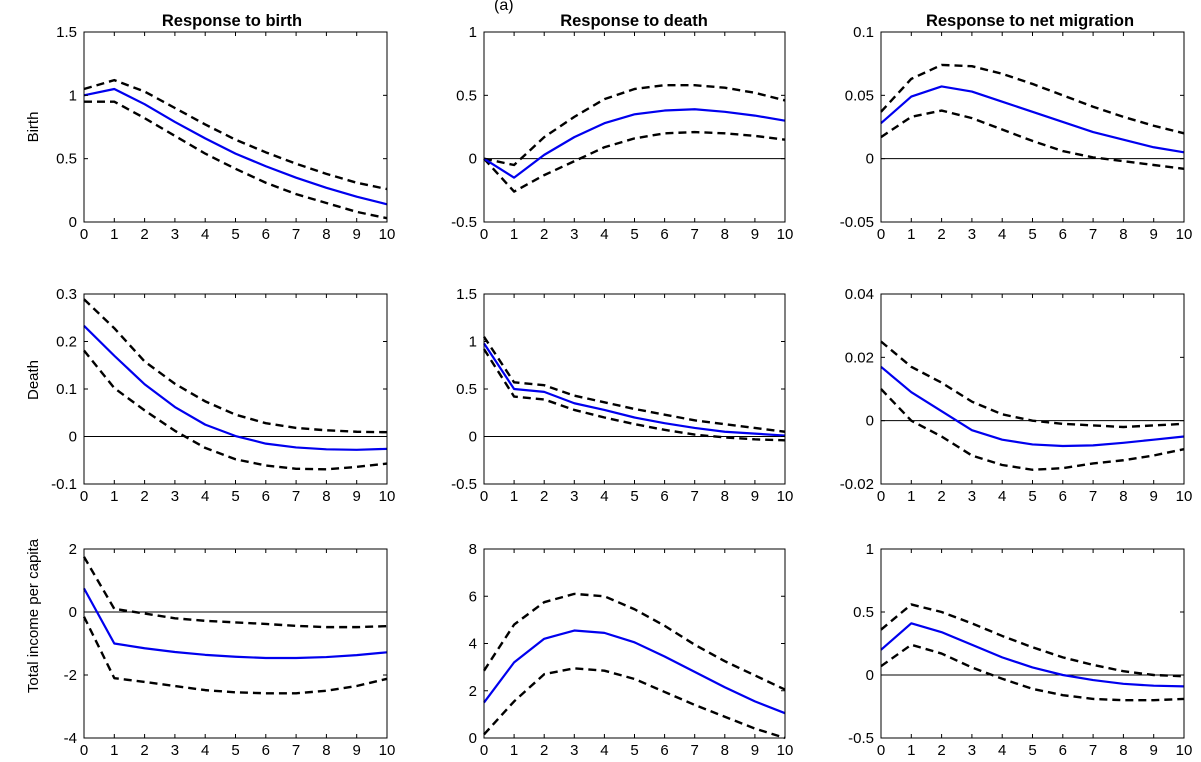 The width and height of the screenshot is (1201, 762). Describe the element at coordinates (70, 738) in the screenshot. I see `y-tick-label: -4` at that location.